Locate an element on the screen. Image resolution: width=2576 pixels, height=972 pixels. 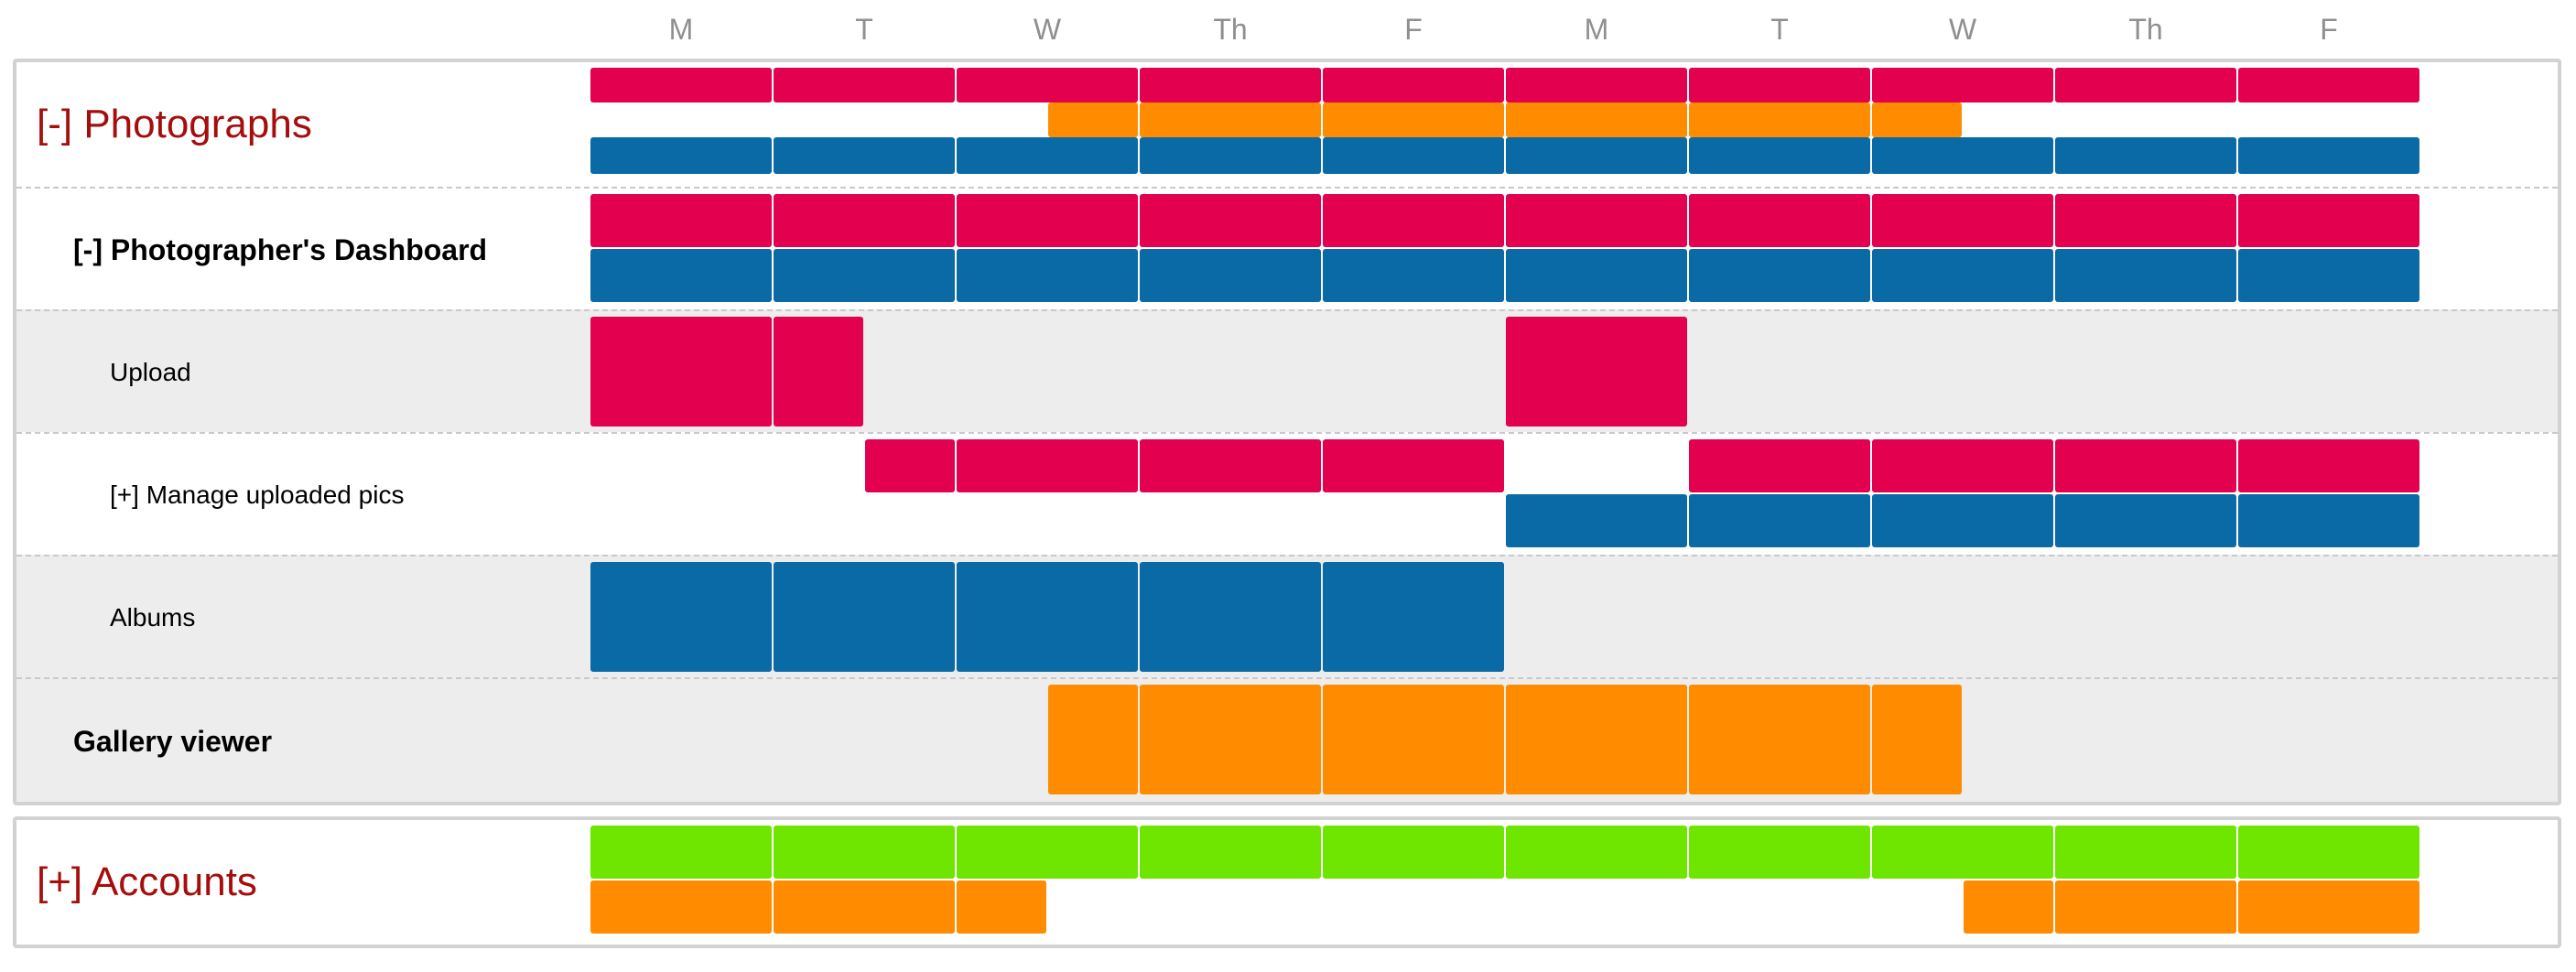
bar-accounts-summary-green-day6 is located at coordinates (1597, 852).